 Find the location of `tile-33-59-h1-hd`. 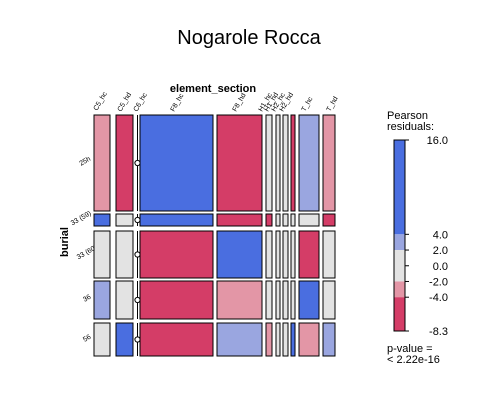

tile-33-59-h1-hd is located at coordinates (278, 220).